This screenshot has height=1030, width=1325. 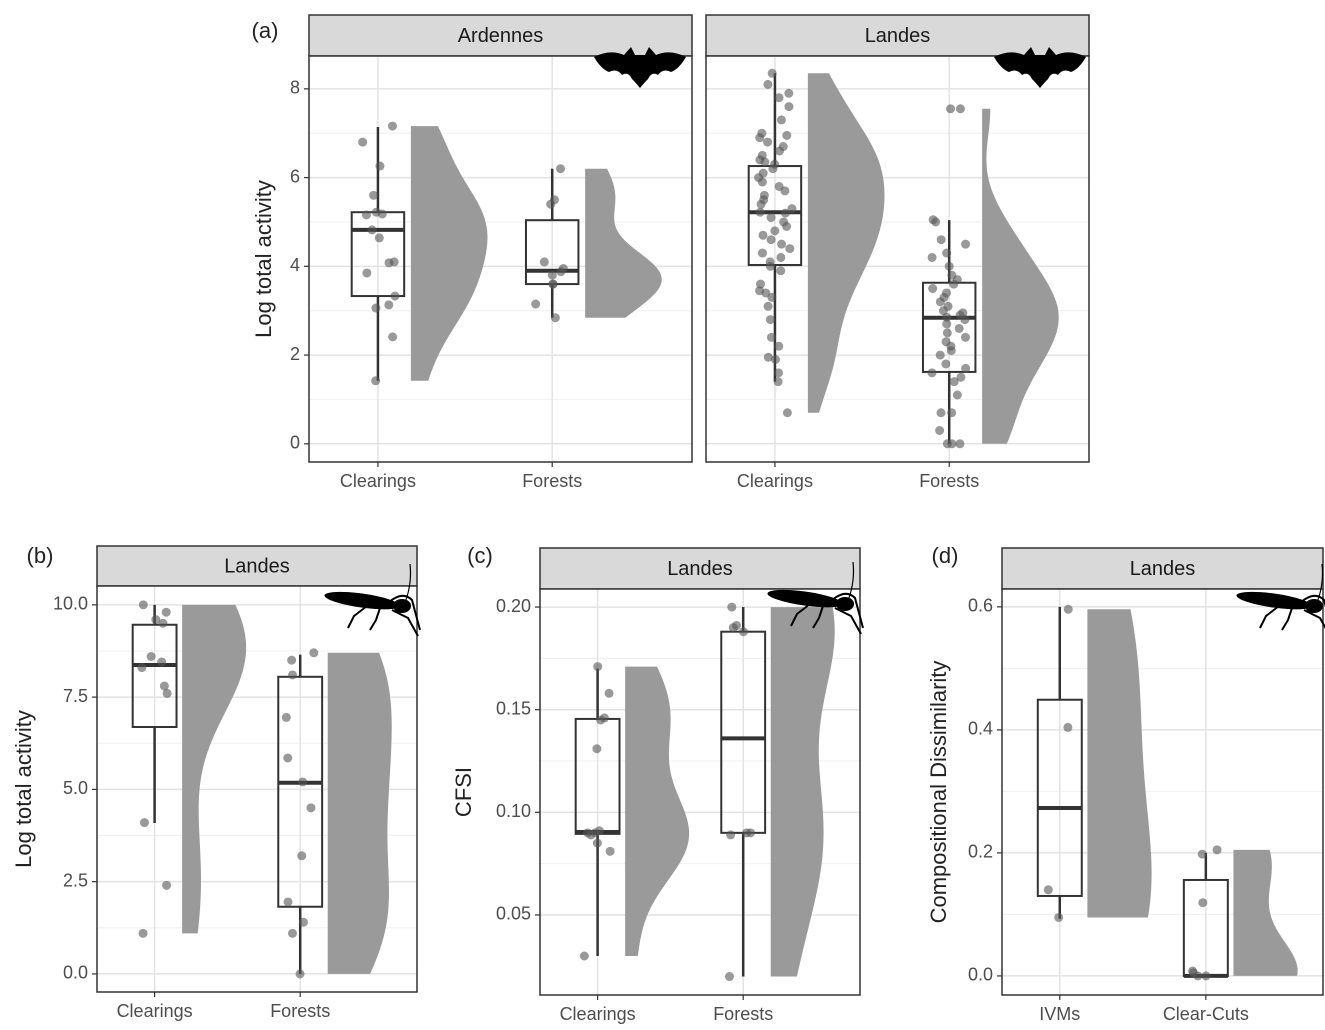 What do you see at coordinates (263, 259) in the screenshot?
I see `y-axis-title: Log total activity` at bounding box center [263, 259].